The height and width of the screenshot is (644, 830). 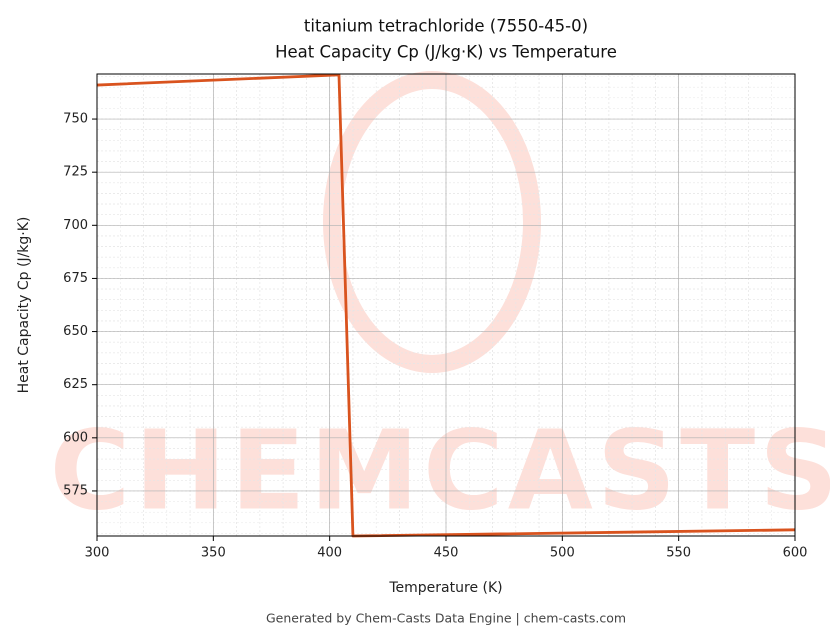 I want to click on x-tick-label: 300, so click(x=97, y=553).